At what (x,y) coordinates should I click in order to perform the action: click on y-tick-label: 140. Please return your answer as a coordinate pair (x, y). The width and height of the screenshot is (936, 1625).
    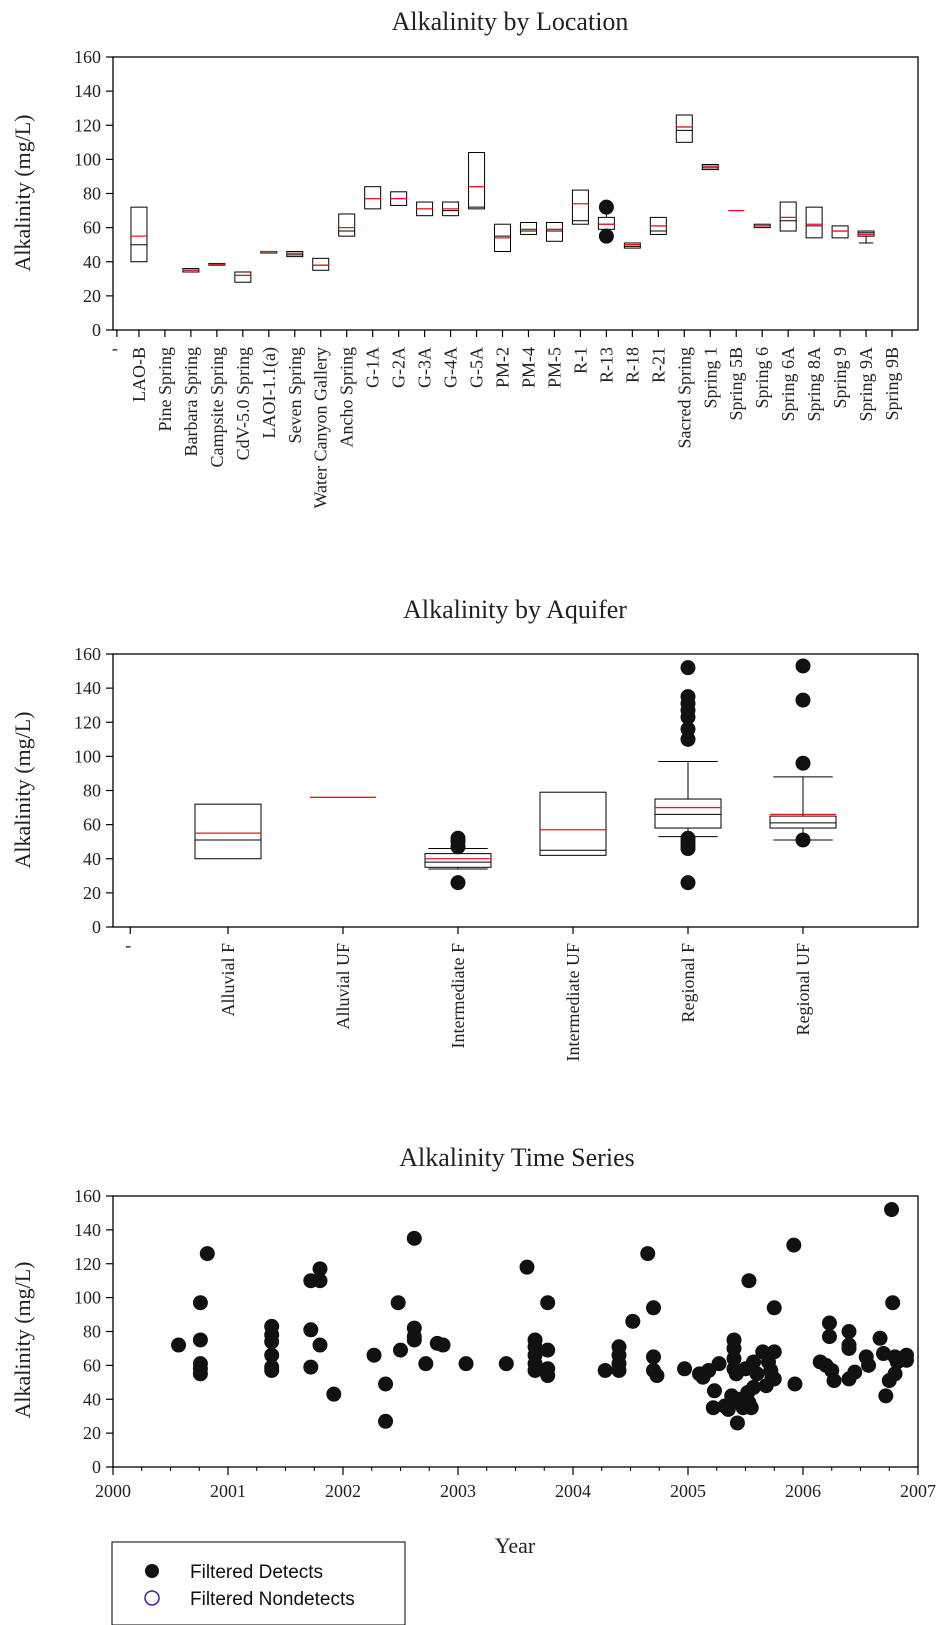
    Looking at the image, I should click on (87, 688).